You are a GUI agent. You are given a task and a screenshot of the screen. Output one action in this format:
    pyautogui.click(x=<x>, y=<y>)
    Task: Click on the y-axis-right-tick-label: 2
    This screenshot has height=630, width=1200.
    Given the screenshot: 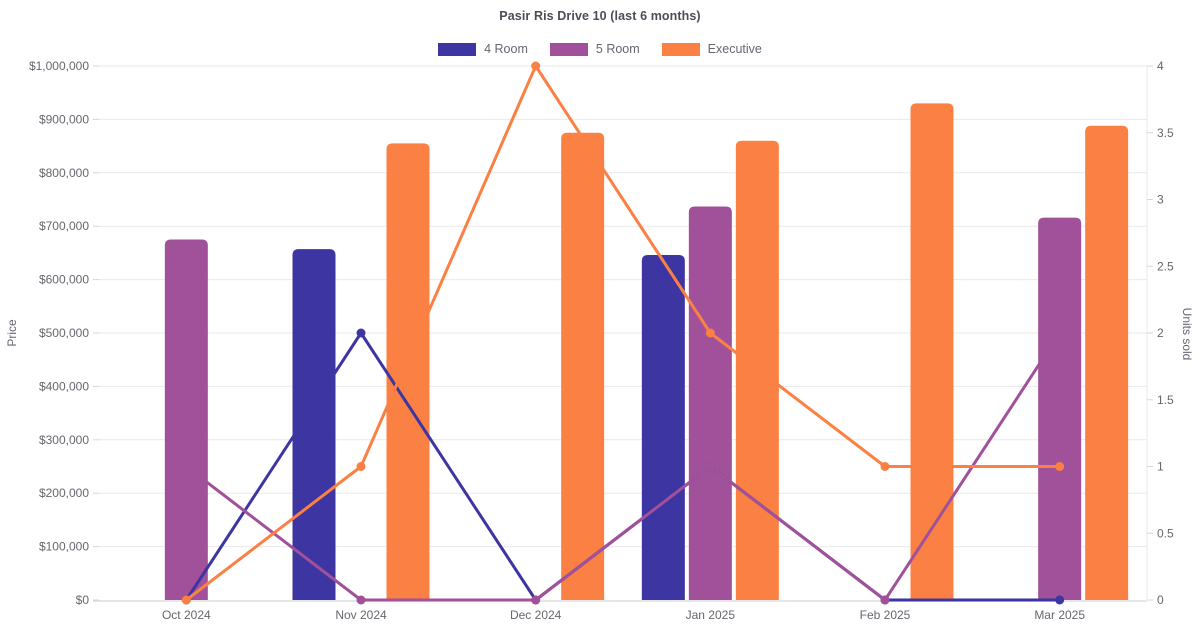 What is the action you would take?
    pyautogui.click(x=1160, y=333)
    